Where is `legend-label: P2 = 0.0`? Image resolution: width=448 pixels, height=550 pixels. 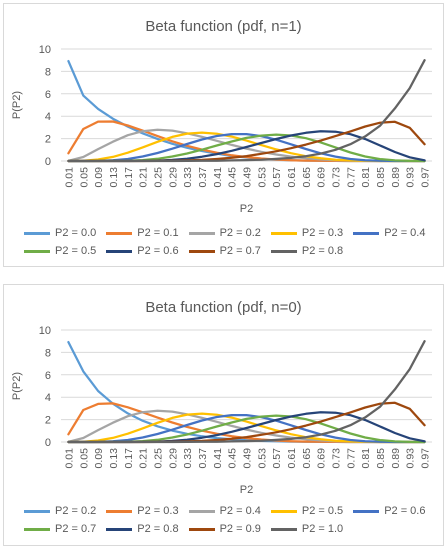
legend-label: P2 = 0.0 is located at coordinates (76, 233).